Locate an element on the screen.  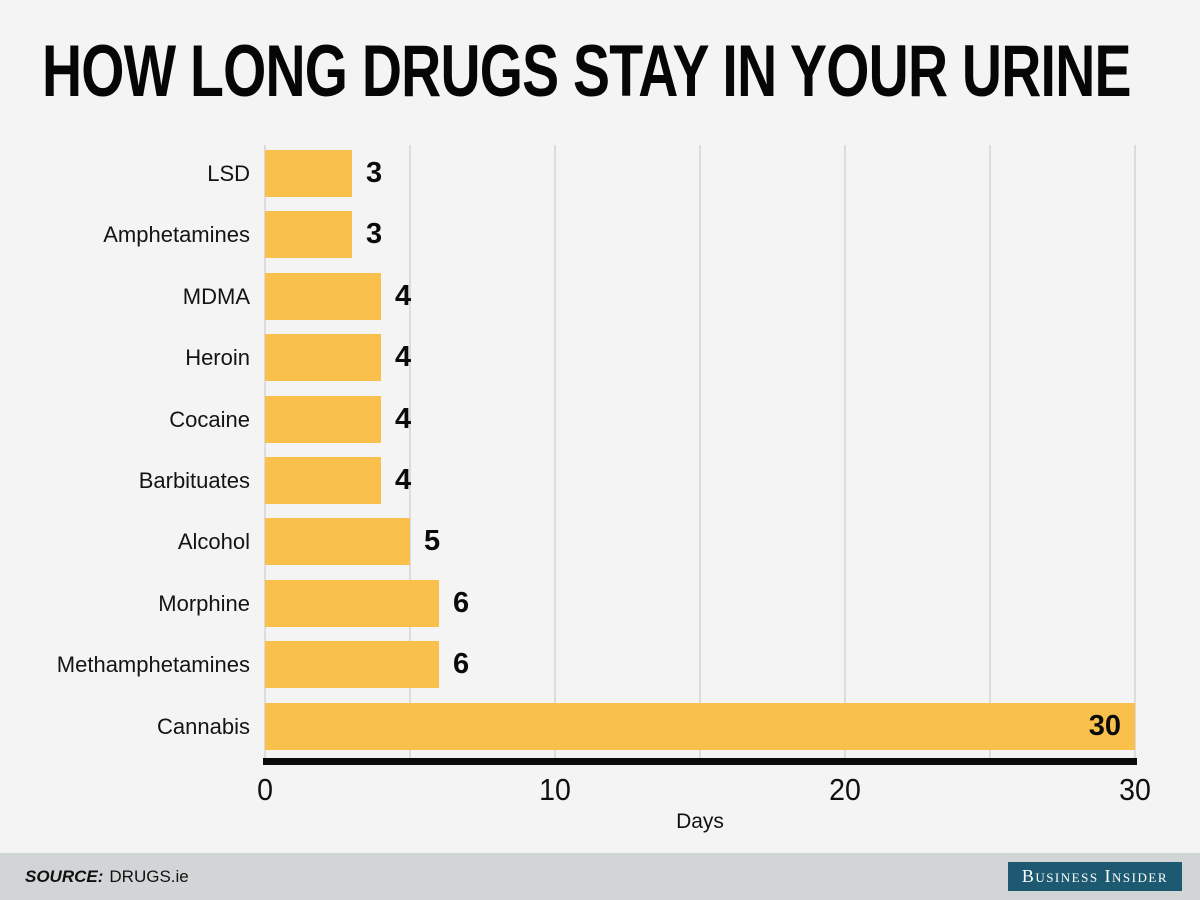
category-label: Heroin is located at coordinates (217, 358).